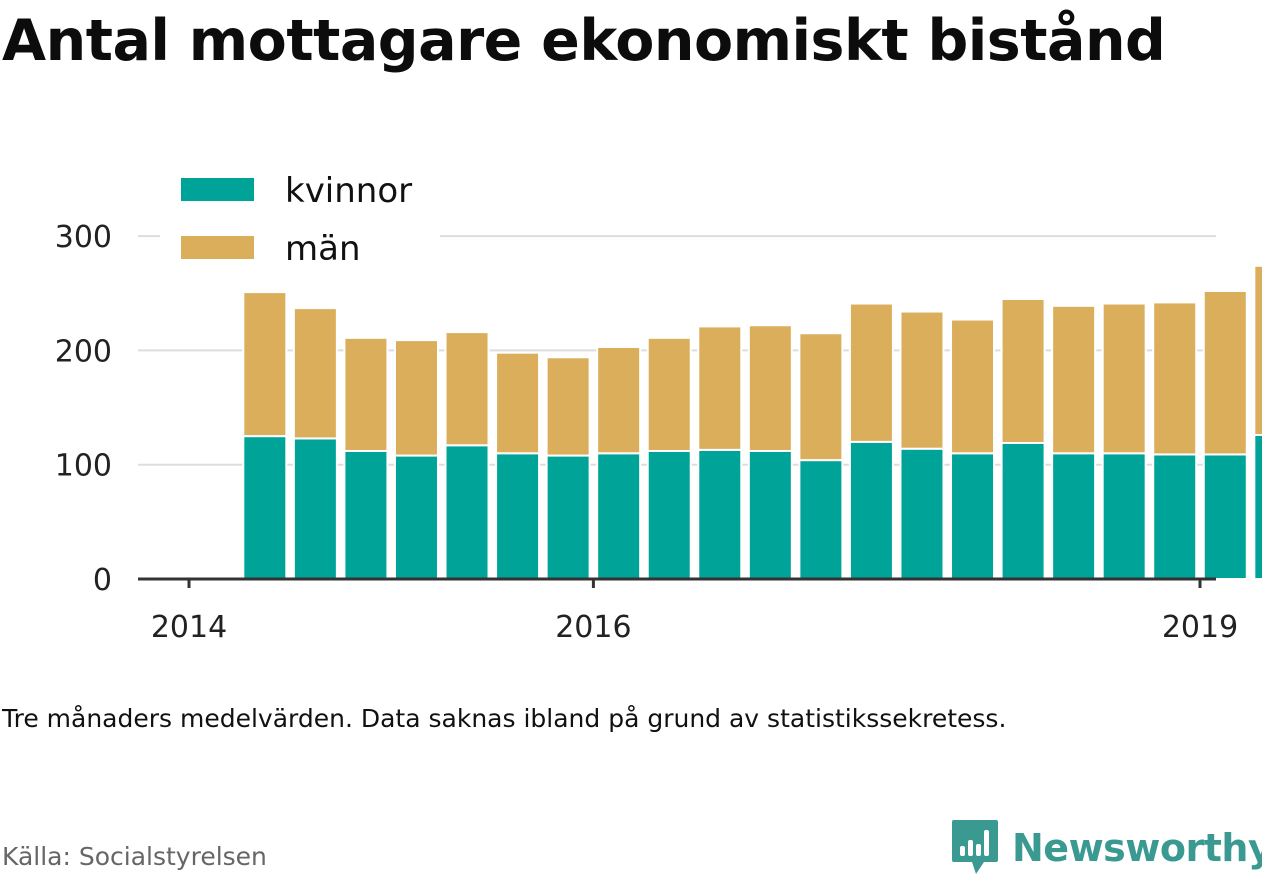 The height and width of the screenshot is (879, 1262). I want to click on newsworthy-logo-icon, so click(975, 847).